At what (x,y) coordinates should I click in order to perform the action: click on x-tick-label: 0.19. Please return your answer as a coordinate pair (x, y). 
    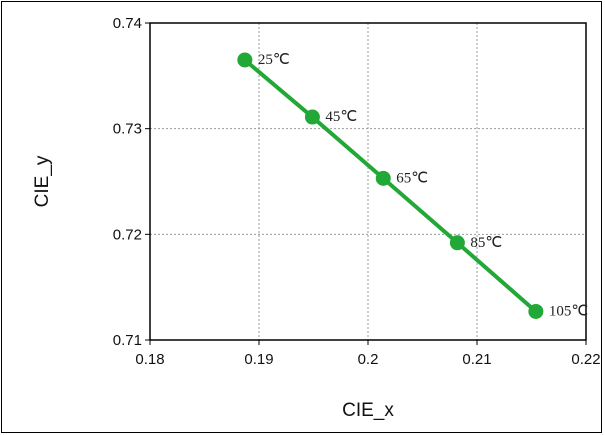
    Looking at the image, I should click on (258, 359).